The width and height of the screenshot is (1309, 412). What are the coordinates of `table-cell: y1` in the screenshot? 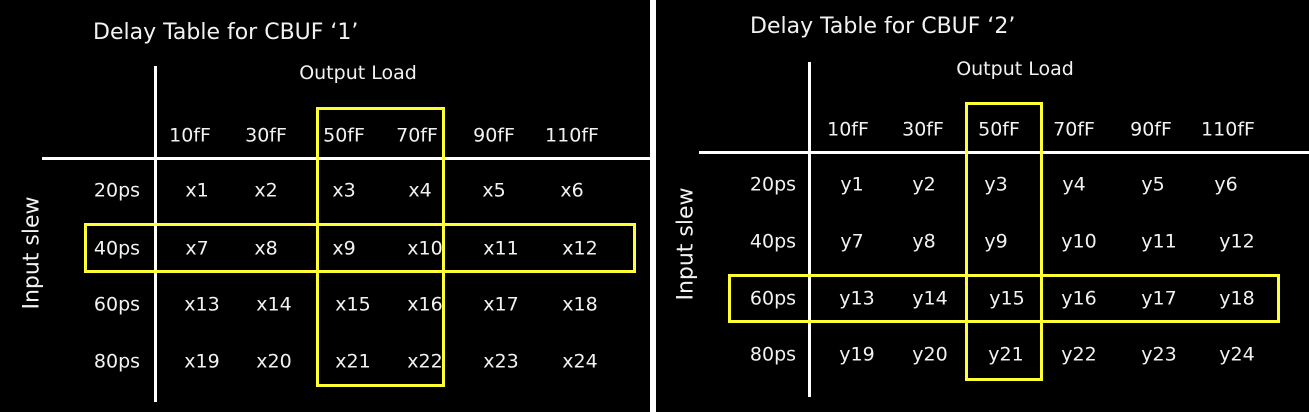 It's located at (852, 184).